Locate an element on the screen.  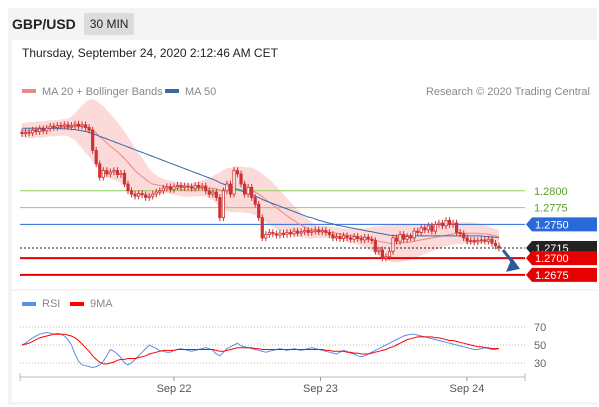
rsi-legend-swatch is located at coordinates (29, 304).